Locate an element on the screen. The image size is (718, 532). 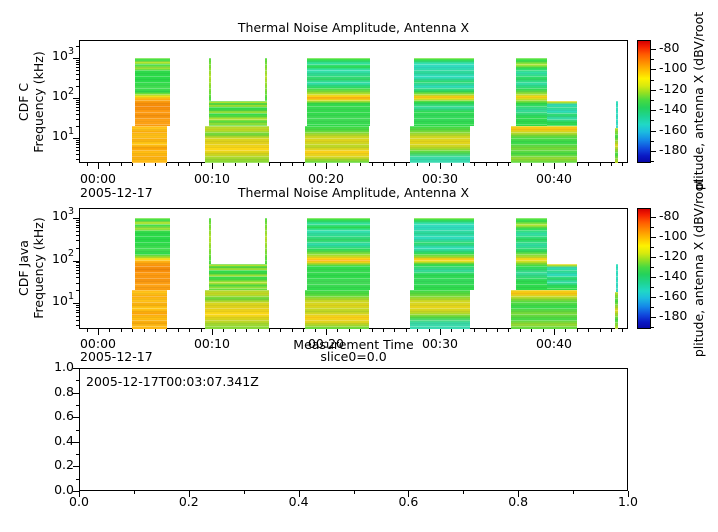
colorbar is located at coordinates (644, 268).